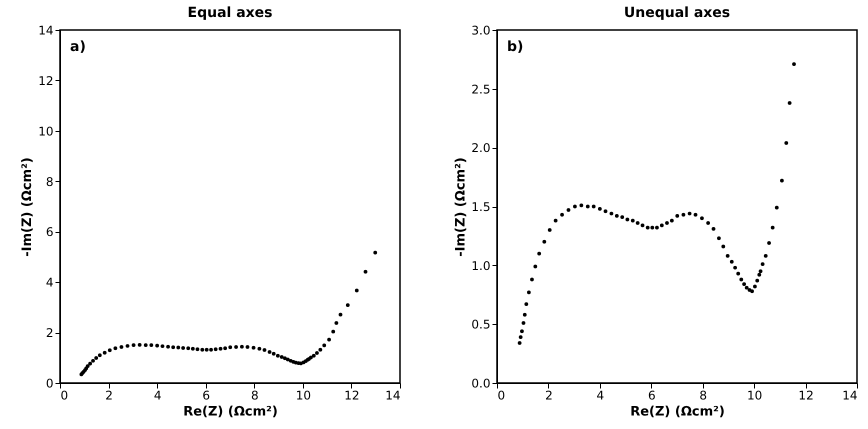  Describe the element at coordinates (50, 333) in the screenshot. I see `y-tick-label: 2` at that location.